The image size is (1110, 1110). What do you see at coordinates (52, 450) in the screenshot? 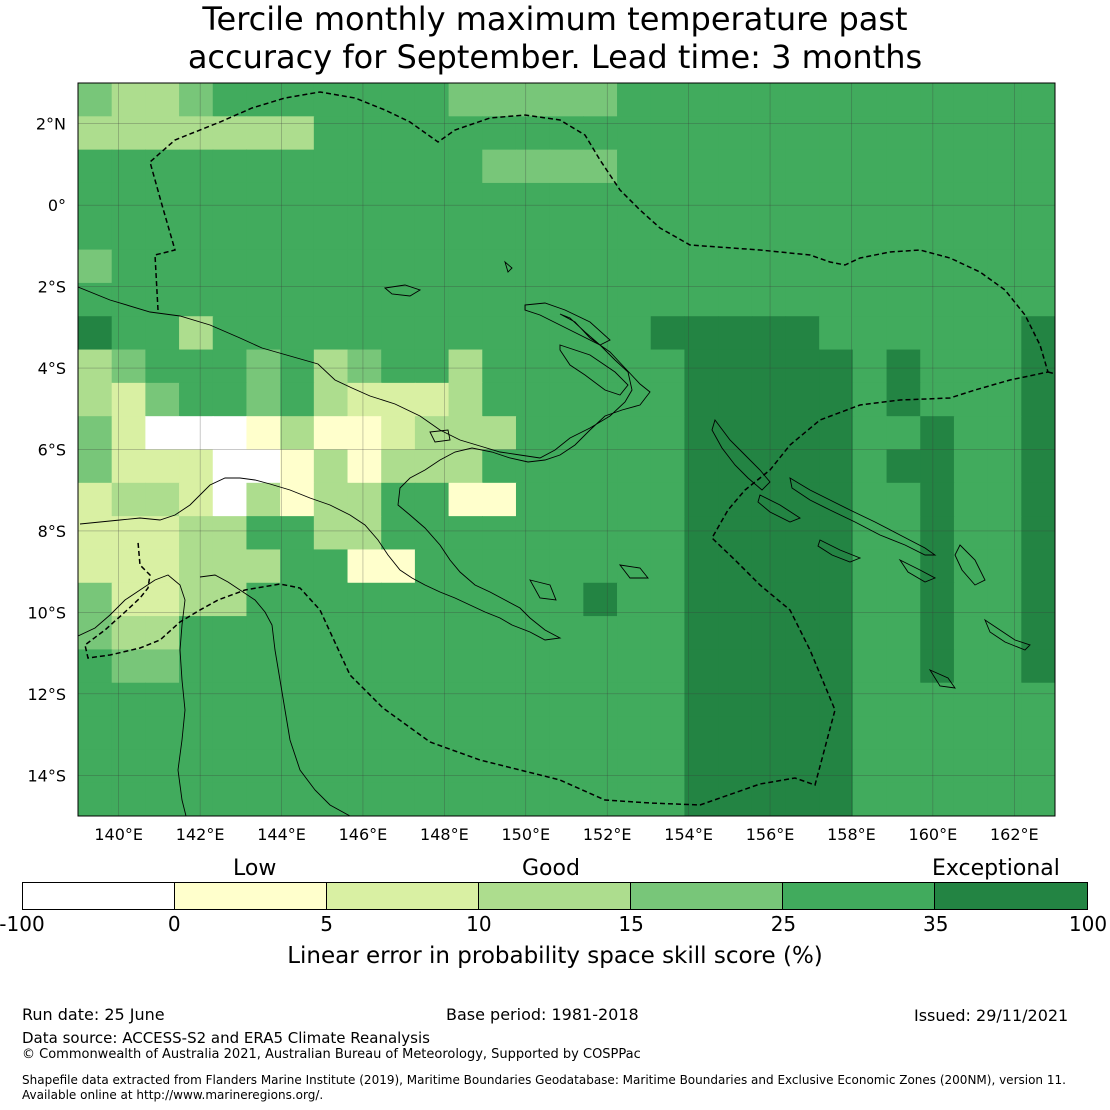
I see `lat-tick-label: 6°S` at bounding box center [52, 450].